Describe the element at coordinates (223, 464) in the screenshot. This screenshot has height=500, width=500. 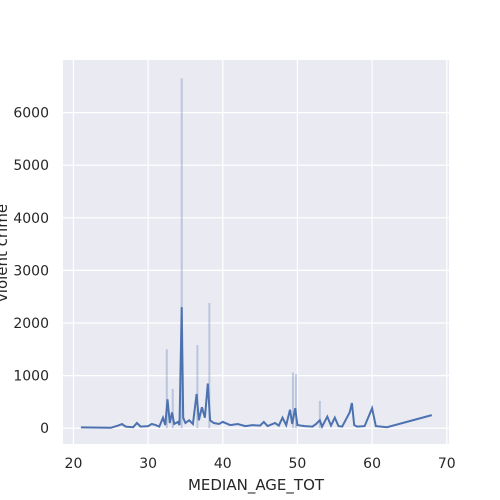
I see `x-tick-label: 40` at that location.